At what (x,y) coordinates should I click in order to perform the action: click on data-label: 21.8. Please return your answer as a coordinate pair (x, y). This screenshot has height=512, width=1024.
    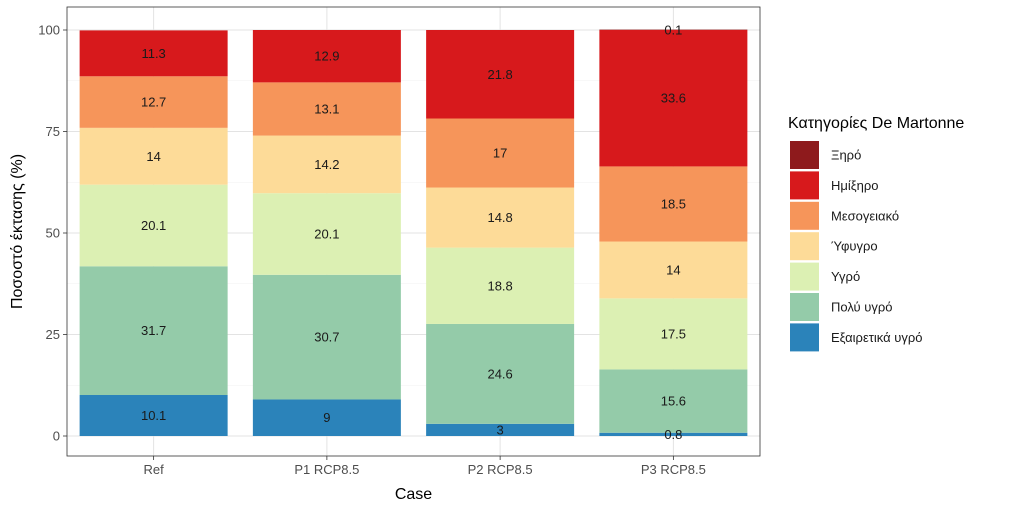
    Looking at the image, I should click on (499, 74).